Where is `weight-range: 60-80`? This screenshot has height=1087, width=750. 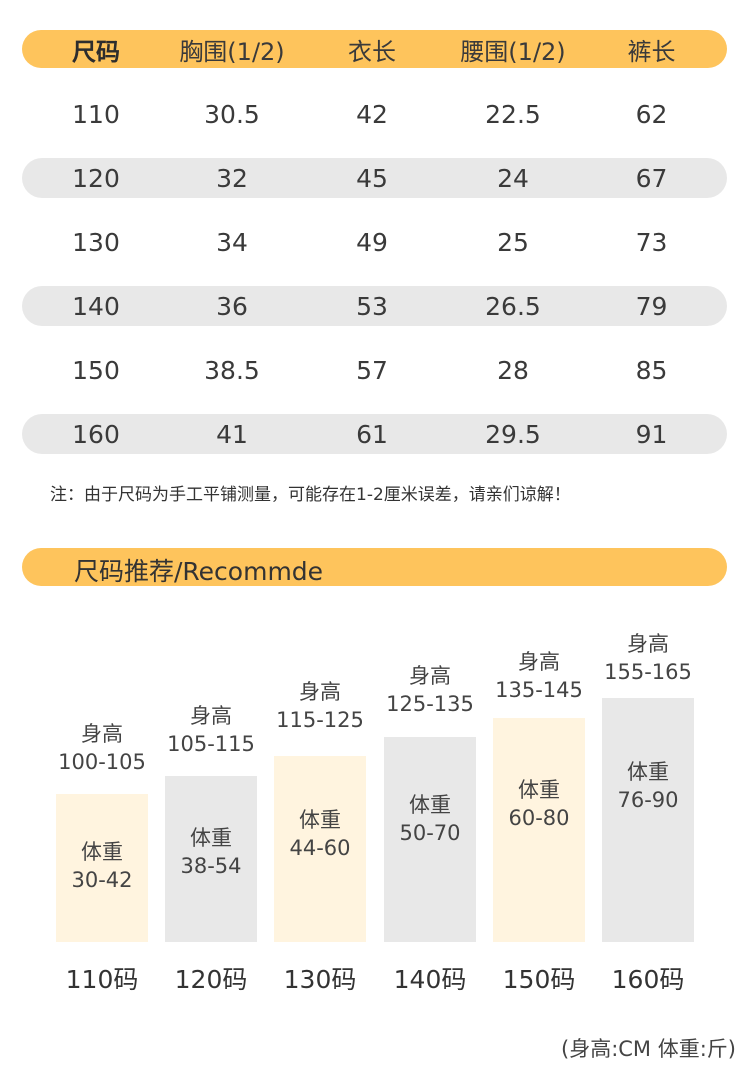
weight-range: 60-80 is located at coordinates (539, 818).